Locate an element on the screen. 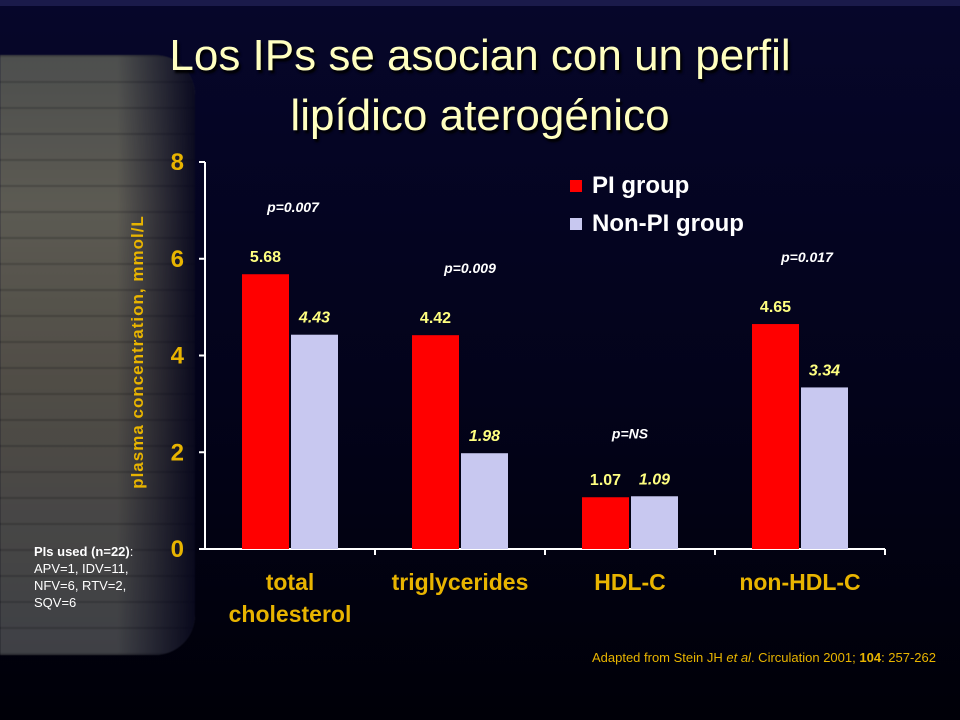 This screenshot has width=960, height=720. legend-label-pi-group: PI group is located at coordinates (641, 185).